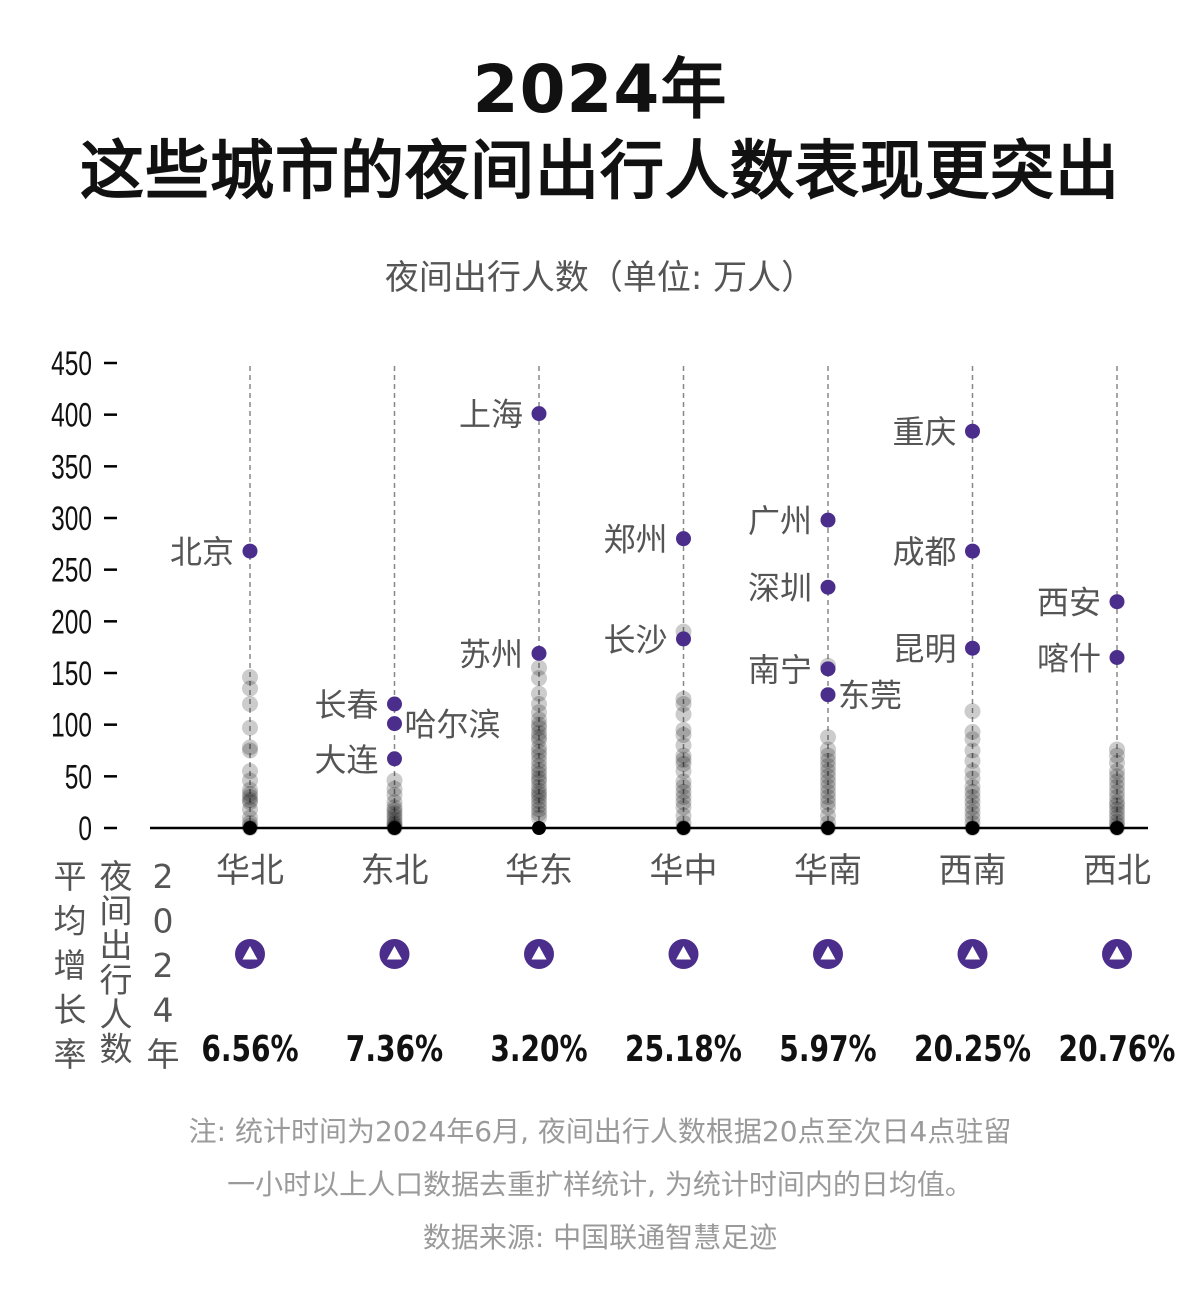  I want to click on year-row-label: 2, so click(163, 965).